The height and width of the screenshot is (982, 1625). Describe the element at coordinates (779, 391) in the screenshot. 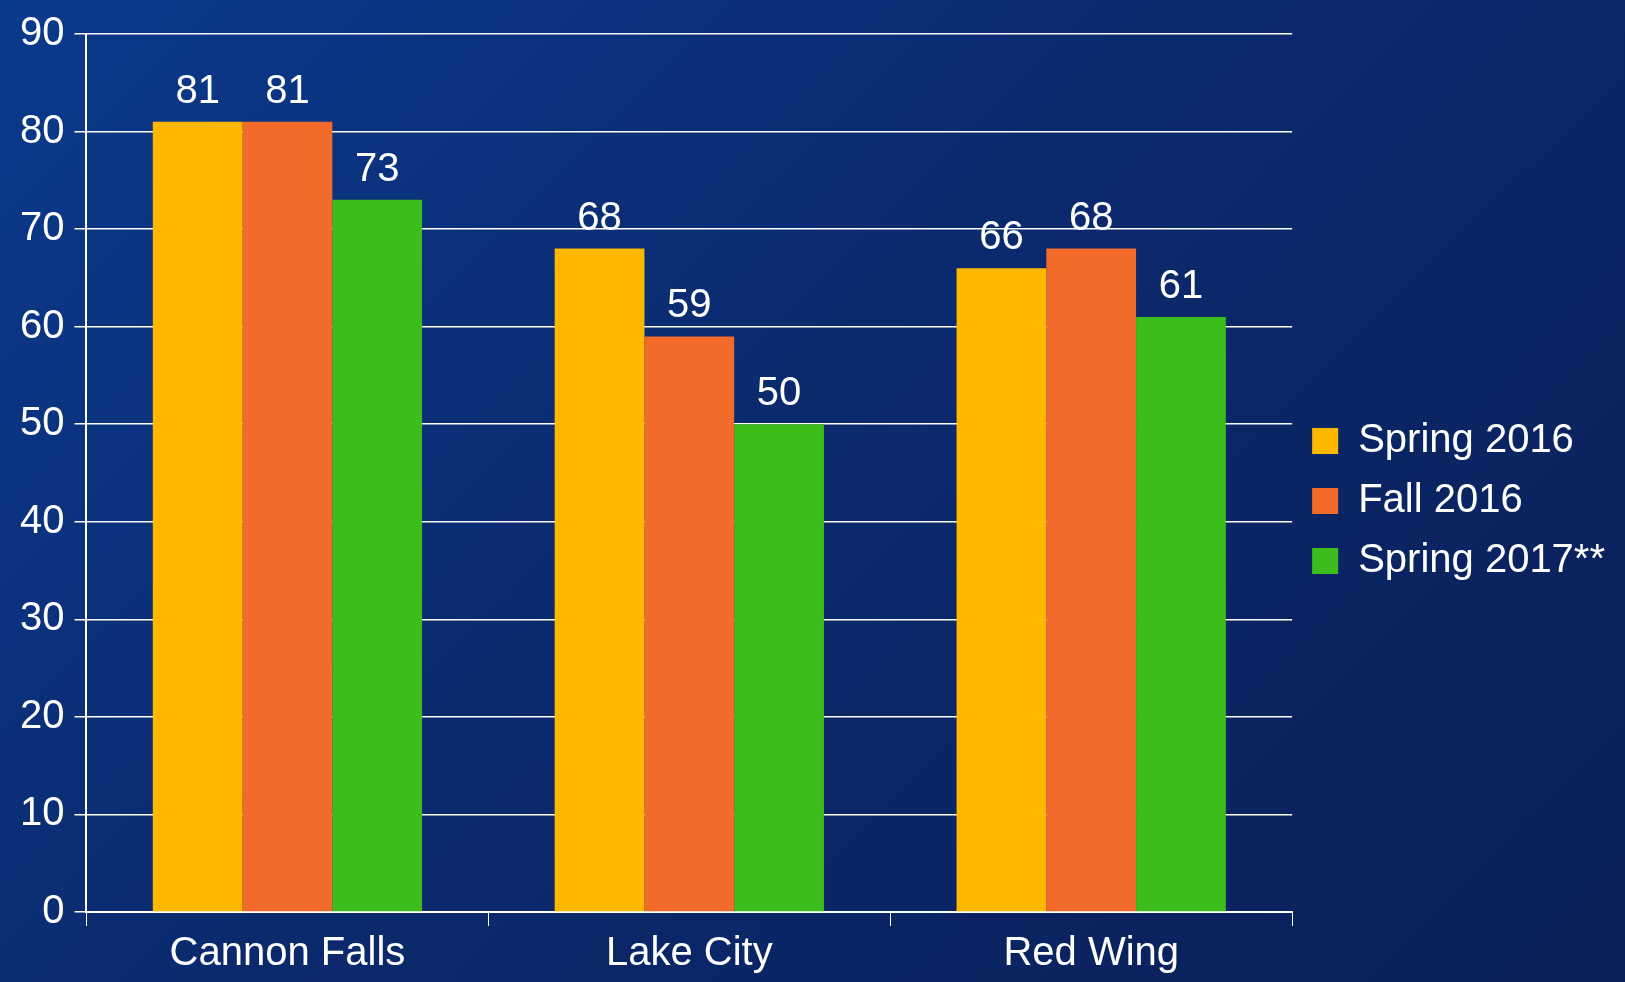

I see `data-label: 50` at that location.